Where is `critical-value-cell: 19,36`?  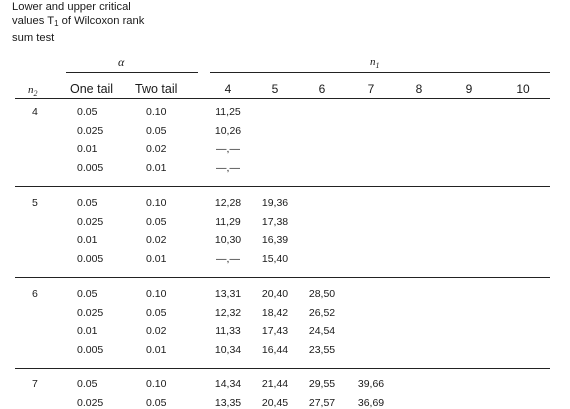 critical-value-cell: 19,36 is located at coordinates (275, 203).